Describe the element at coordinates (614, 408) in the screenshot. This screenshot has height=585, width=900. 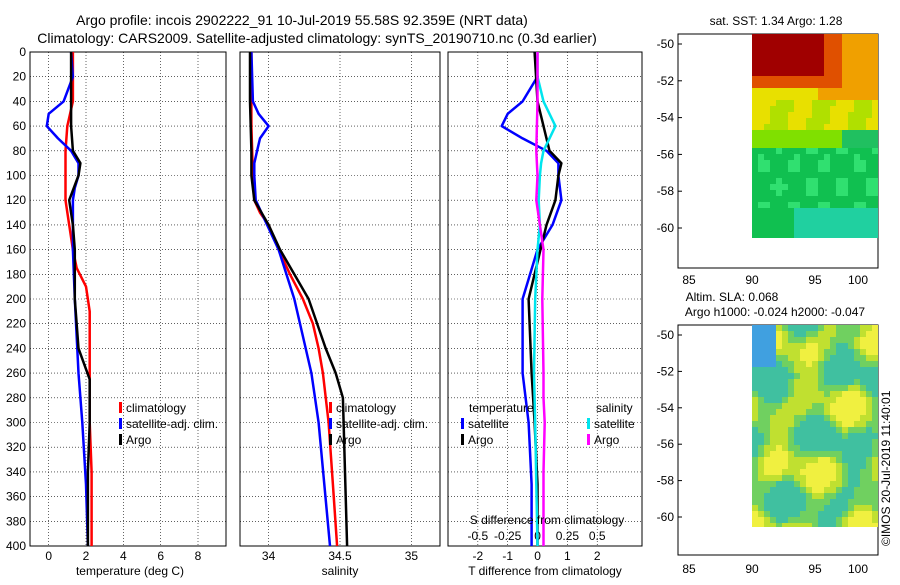
I see `legend-title-salinity: salinity` at that location.